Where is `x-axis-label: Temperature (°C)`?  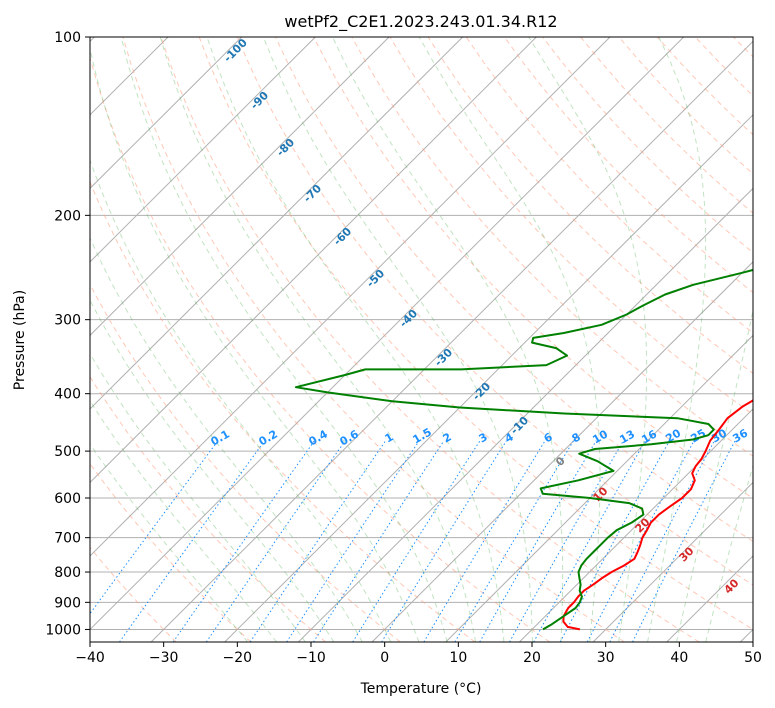 x-axis-label: Temperature (°C) is located at coordinates (421, 689).